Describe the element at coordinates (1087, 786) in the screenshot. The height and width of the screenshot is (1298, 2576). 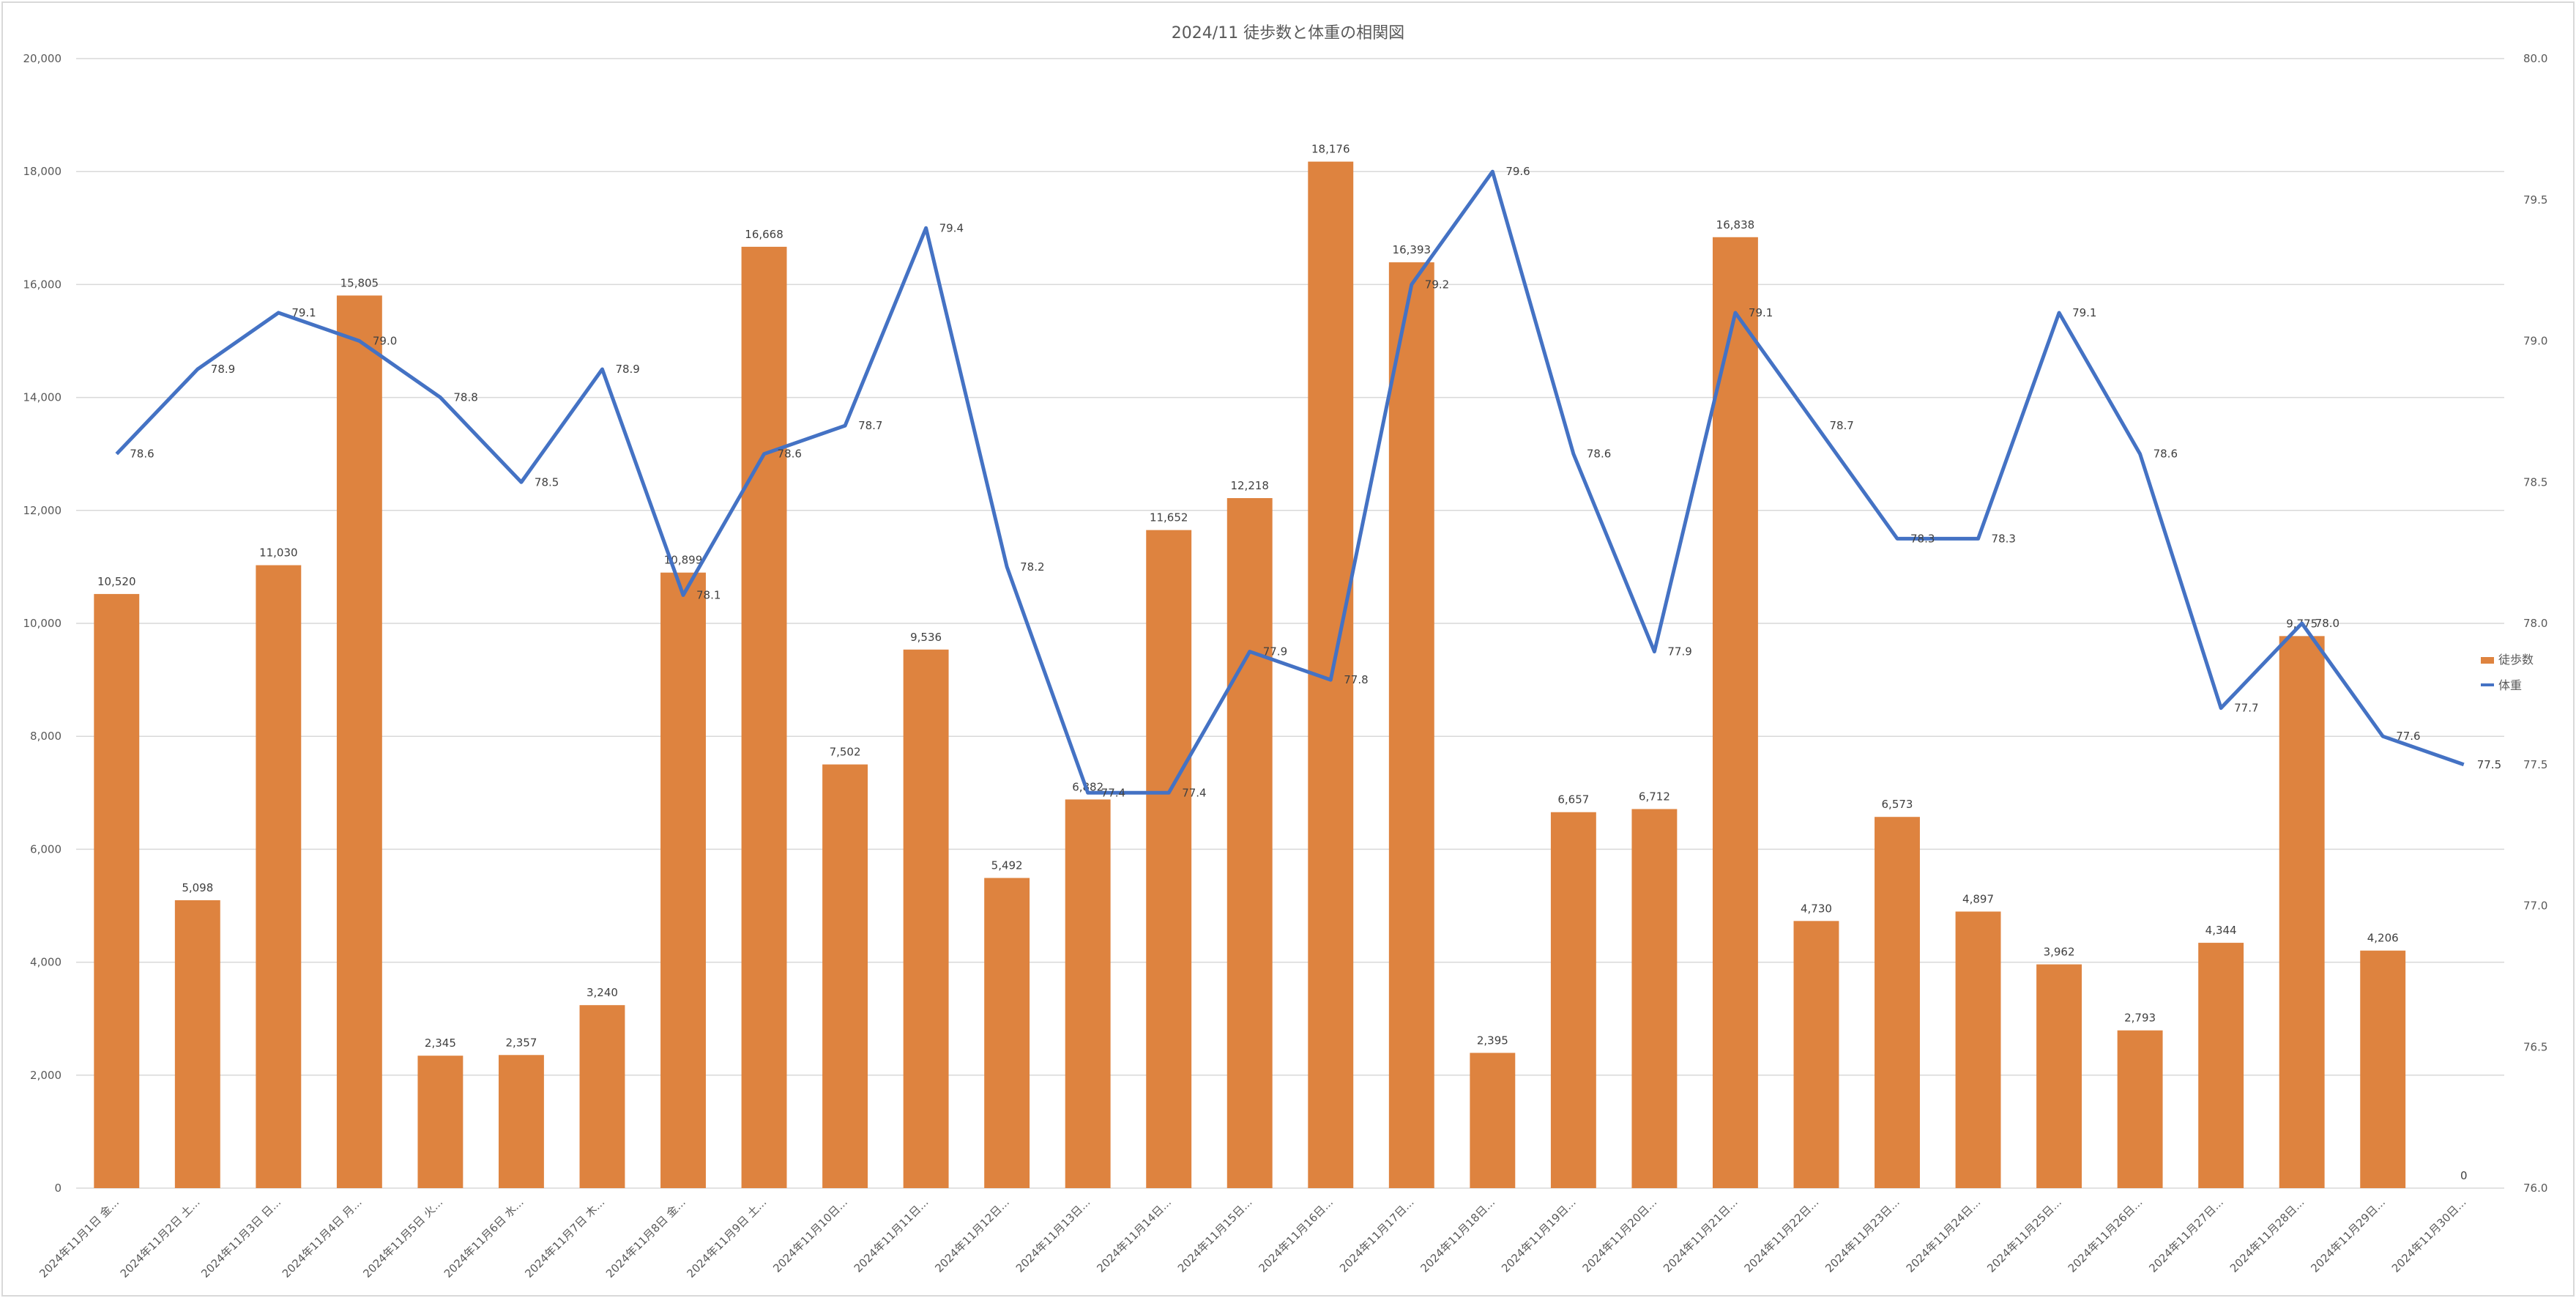
I see `bar-data-label: 6,882` at that location.